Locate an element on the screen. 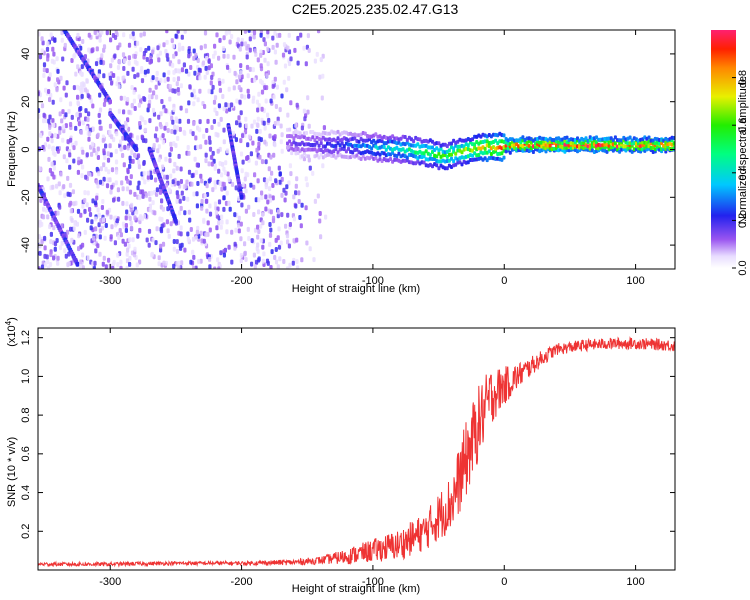  snr-y-tick-label: 0.8 is located at coordinates (26, 414).